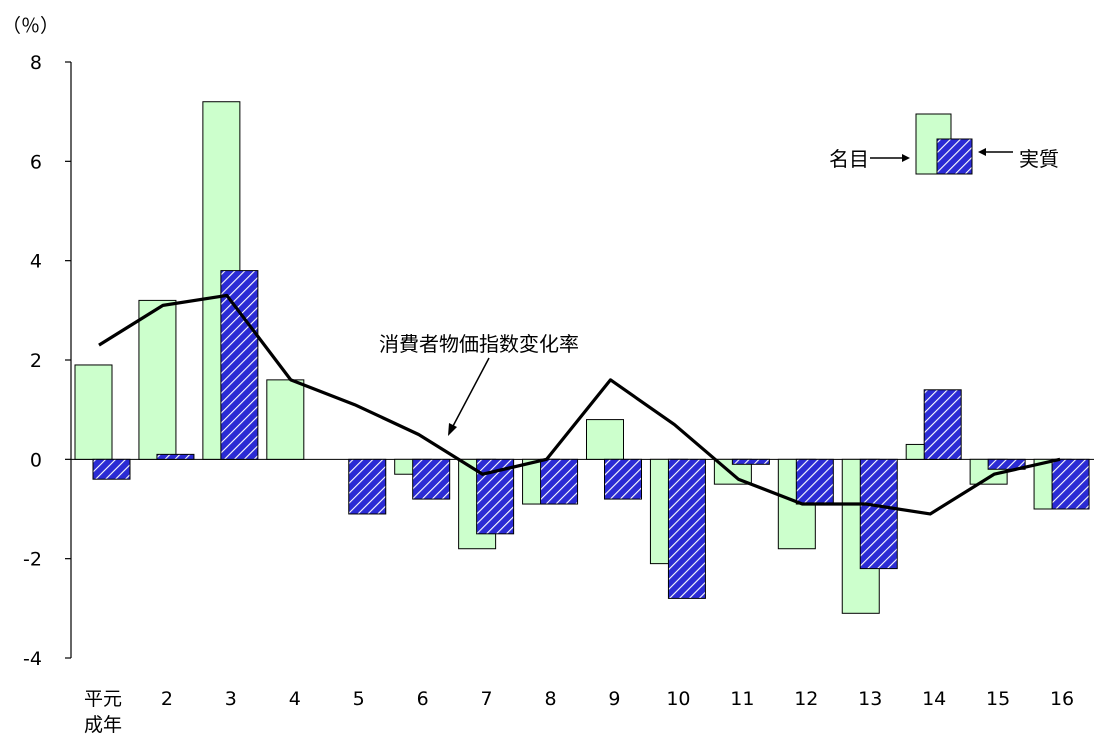 Image resolution: width=1094 pixels, height=738 pixels. What do you see at coordinates (849, 159) in the screenshot?
I see `legend-label-nominal: 名目` at bounding box center [849, 159].